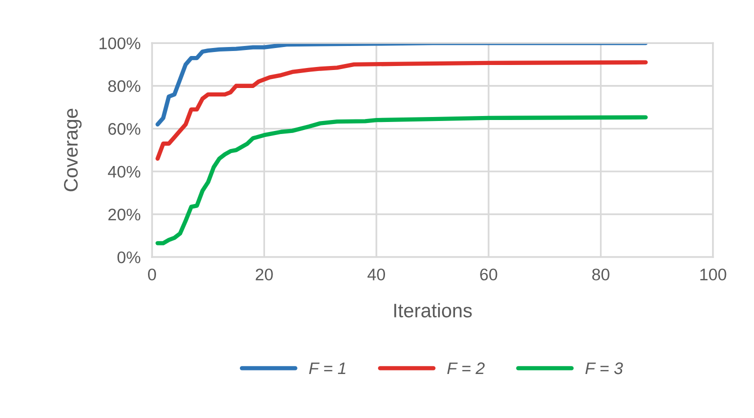 The width and height of the screenshot is (754, 418). Describe the element at coordinates (433, 310) in the screenshot. I see `x-axis-title: Iterations` at that location.